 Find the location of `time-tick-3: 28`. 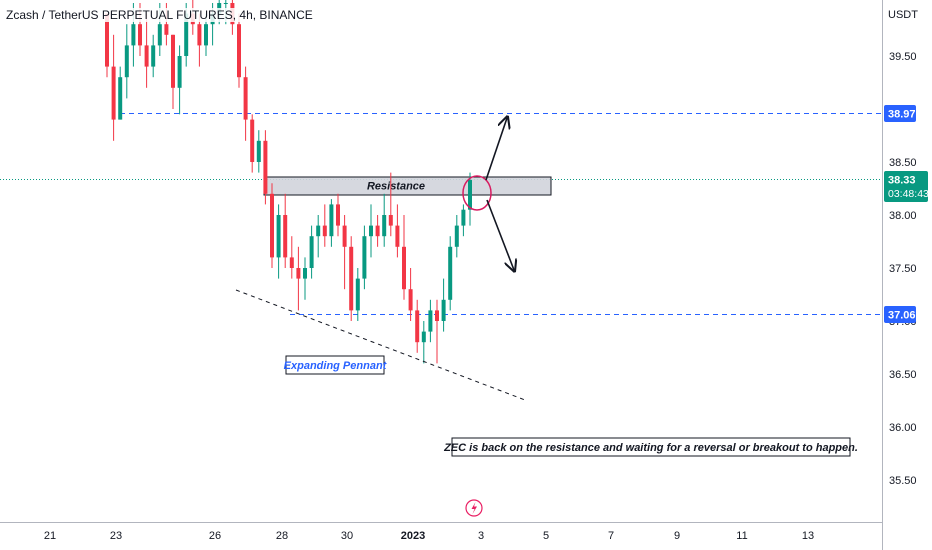

time-tick-3: 28 is located at coordinates (282, 536).